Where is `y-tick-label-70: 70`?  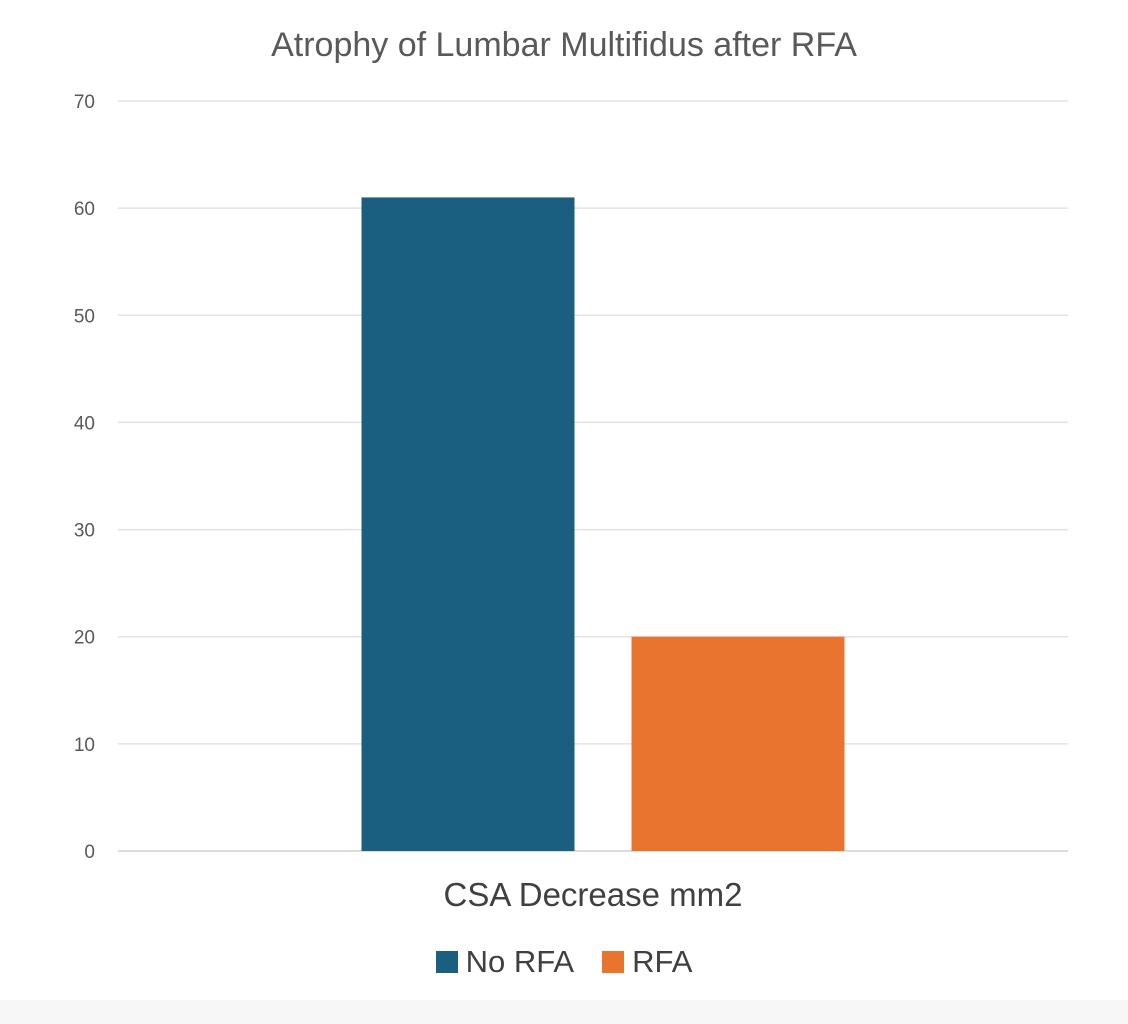 y-tick-label-70: 70 is located at coordinates (84, 102).